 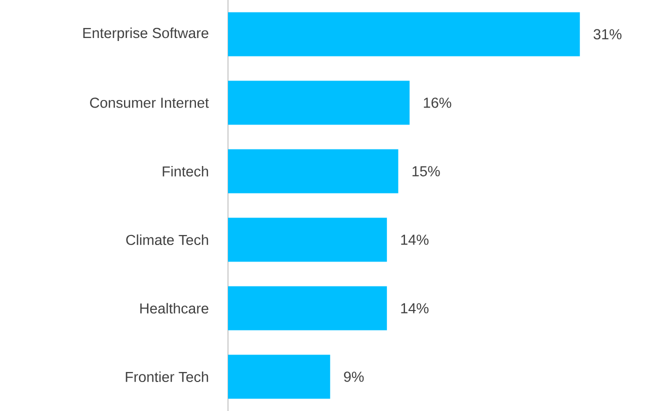 I want to click on data-label: 15%, so click(x=426, y=171).